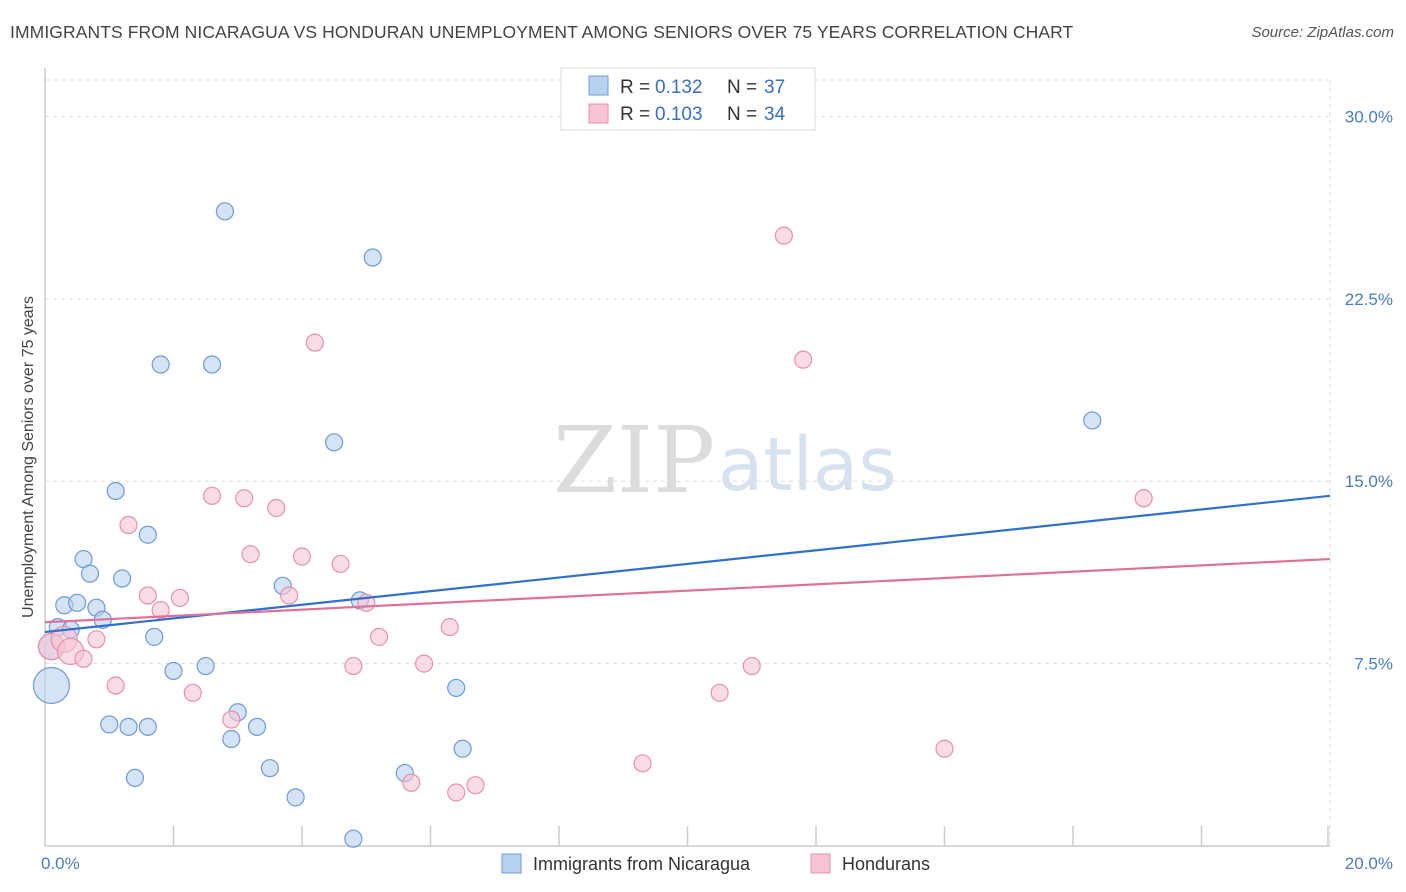  Describe the element at coordinates (635, 114) in the screenshot. I see `legend-r-label-pink: R =` at that location.